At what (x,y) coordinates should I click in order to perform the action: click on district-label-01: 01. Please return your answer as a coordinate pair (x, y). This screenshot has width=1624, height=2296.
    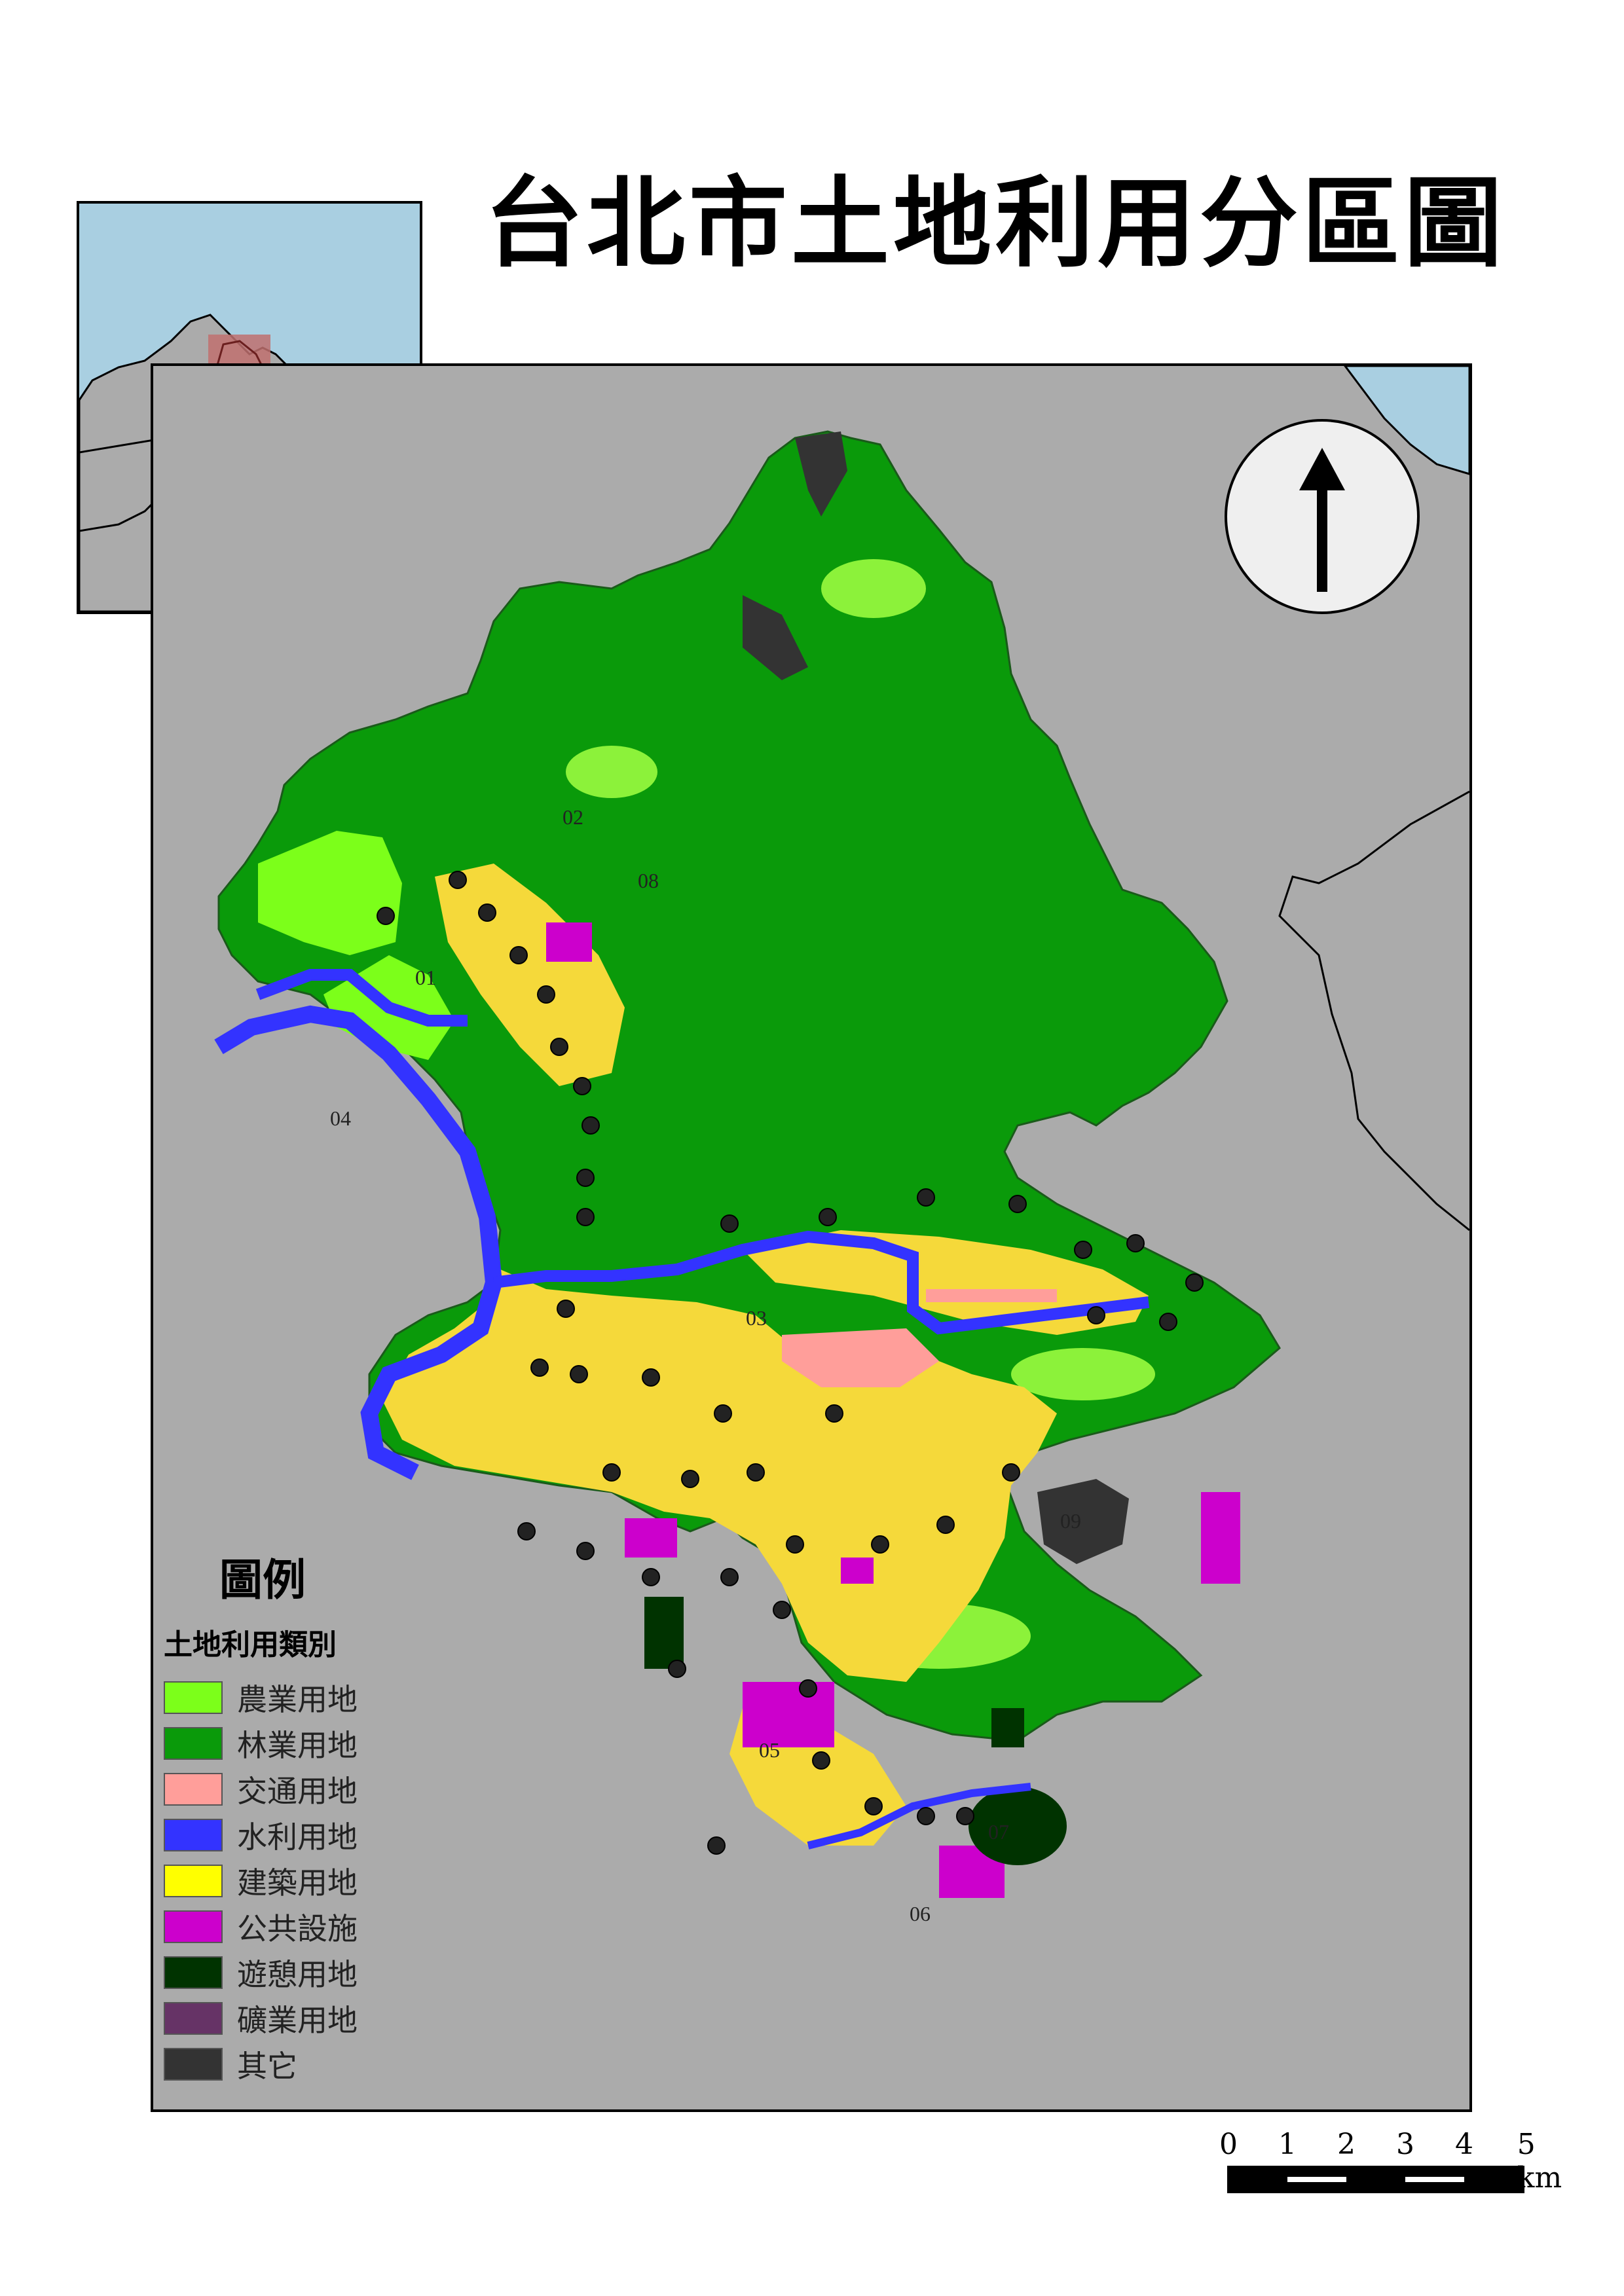
    Looking at the image, I should click on (425, 977).